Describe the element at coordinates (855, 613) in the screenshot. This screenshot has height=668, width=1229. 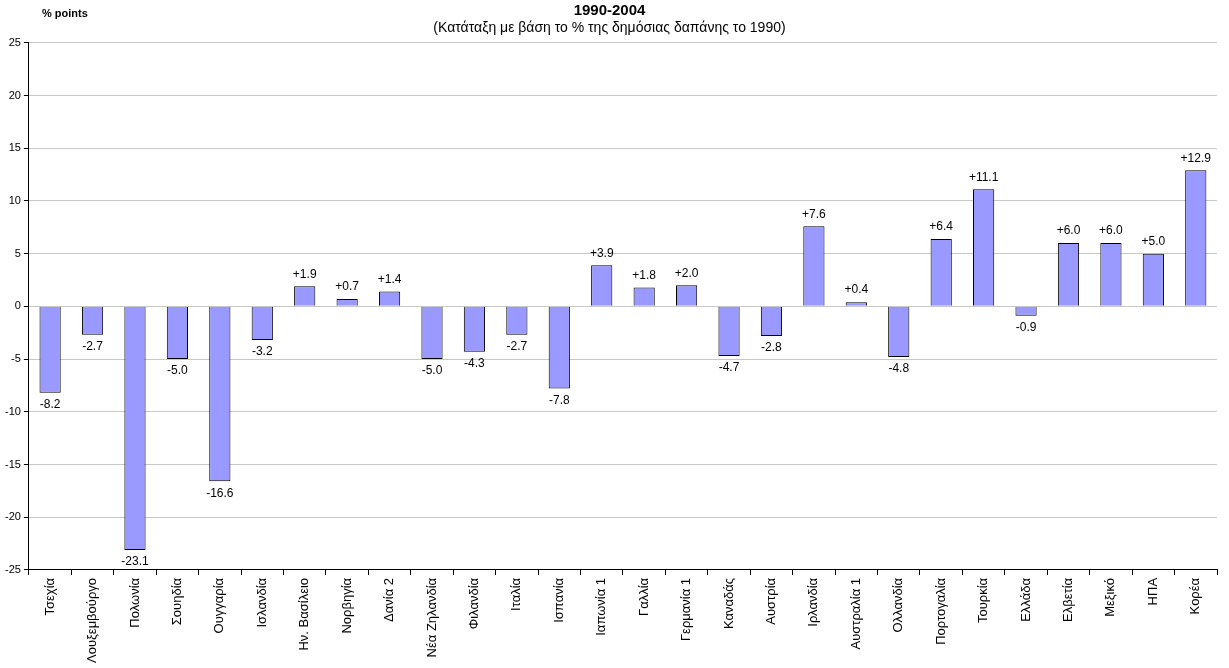
I see `x-tick-label: Αυστραλία 1` at that location.